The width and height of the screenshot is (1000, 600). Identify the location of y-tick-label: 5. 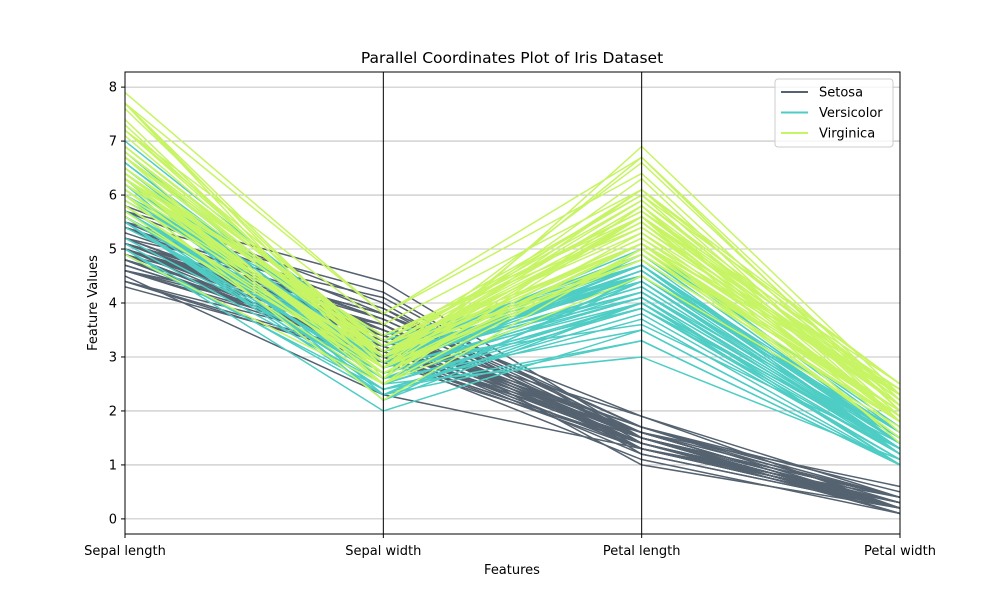
(113, 250).